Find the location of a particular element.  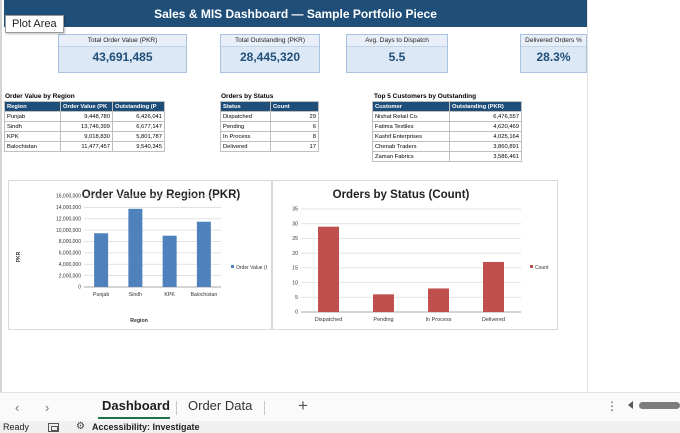

y-tick-label: 30 is located at coordinates (295, 224).